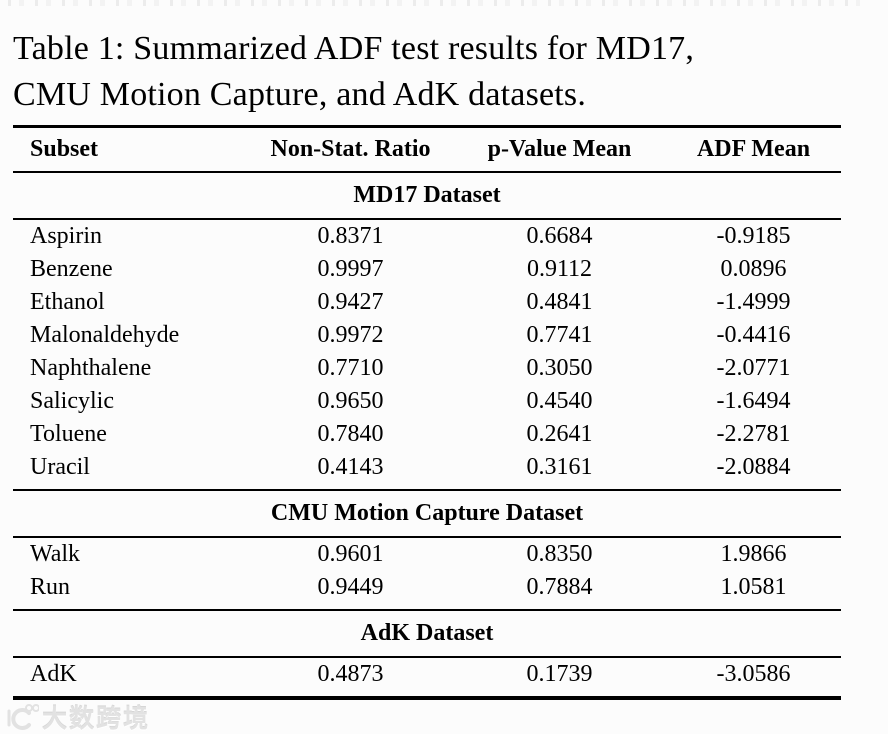  Describe the element at coordinates (753, 674) in the screenshot. I see `cell-adf: -3.0586` at that location.